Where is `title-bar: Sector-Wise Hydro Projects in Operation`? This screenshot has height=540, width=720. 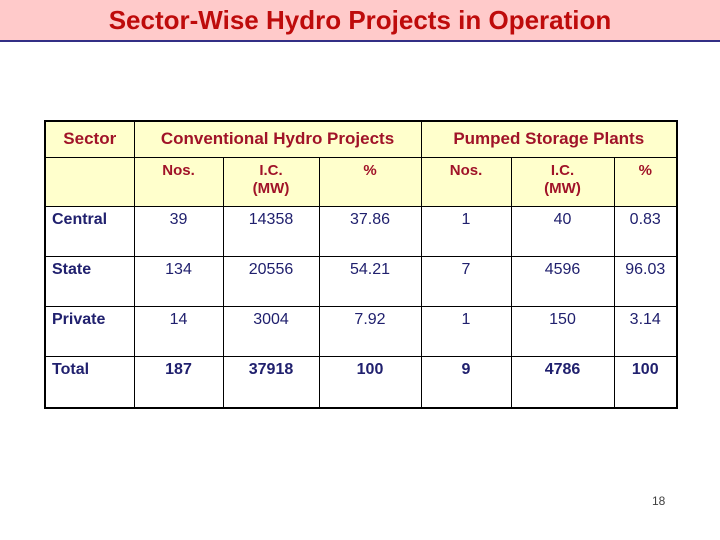 title-bar: Sector-Wise Hydro Projects in Operation is located at coordinates (360, 21).